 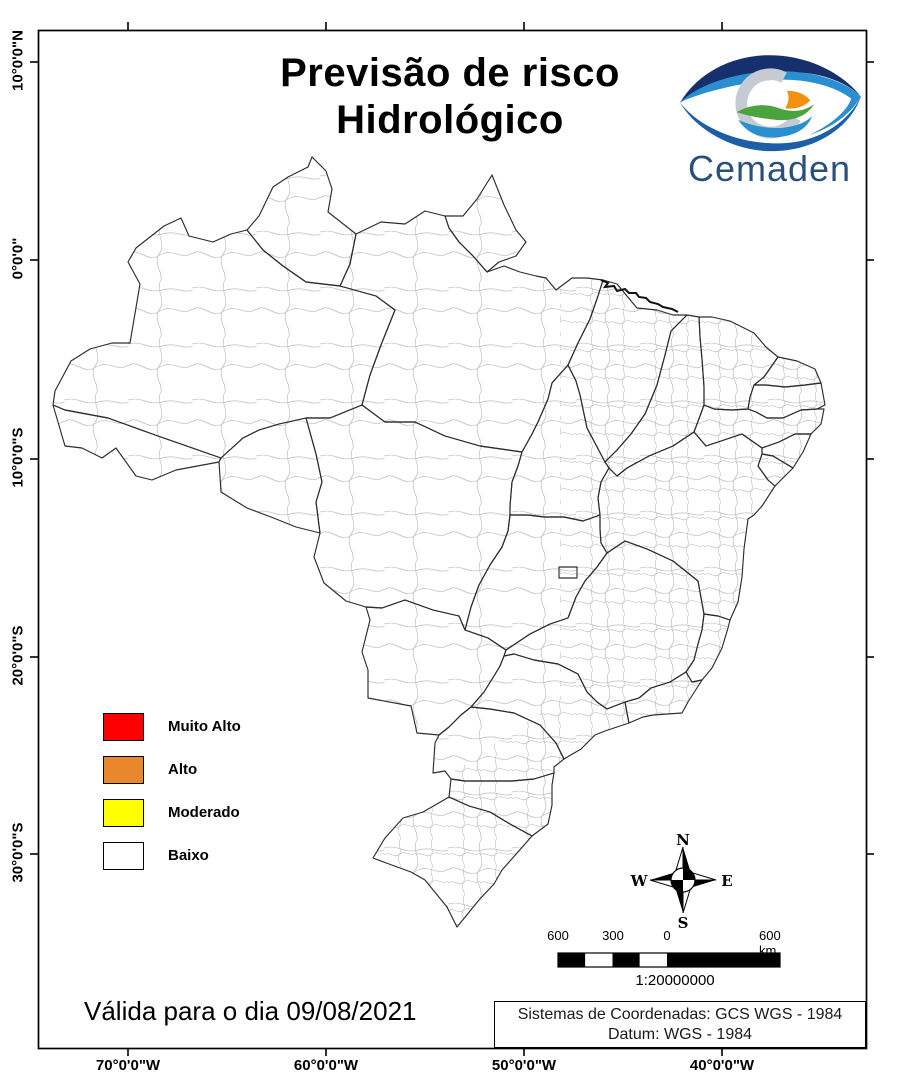 I want to click on state-border-RO, so click(x=270, y=475).